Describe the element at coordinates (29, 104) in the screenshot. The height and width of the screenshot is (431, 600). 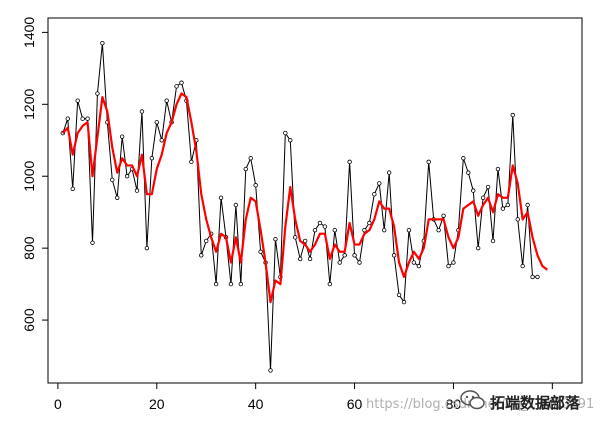
I see `y-tick-label: 1200` at that location.